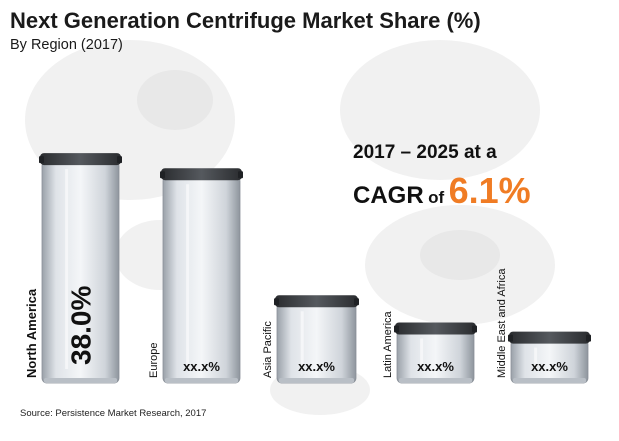 Image resolution: width=619 pixels, height=441 pixels. I want to click on category-label: Europe, so click(154, 360).